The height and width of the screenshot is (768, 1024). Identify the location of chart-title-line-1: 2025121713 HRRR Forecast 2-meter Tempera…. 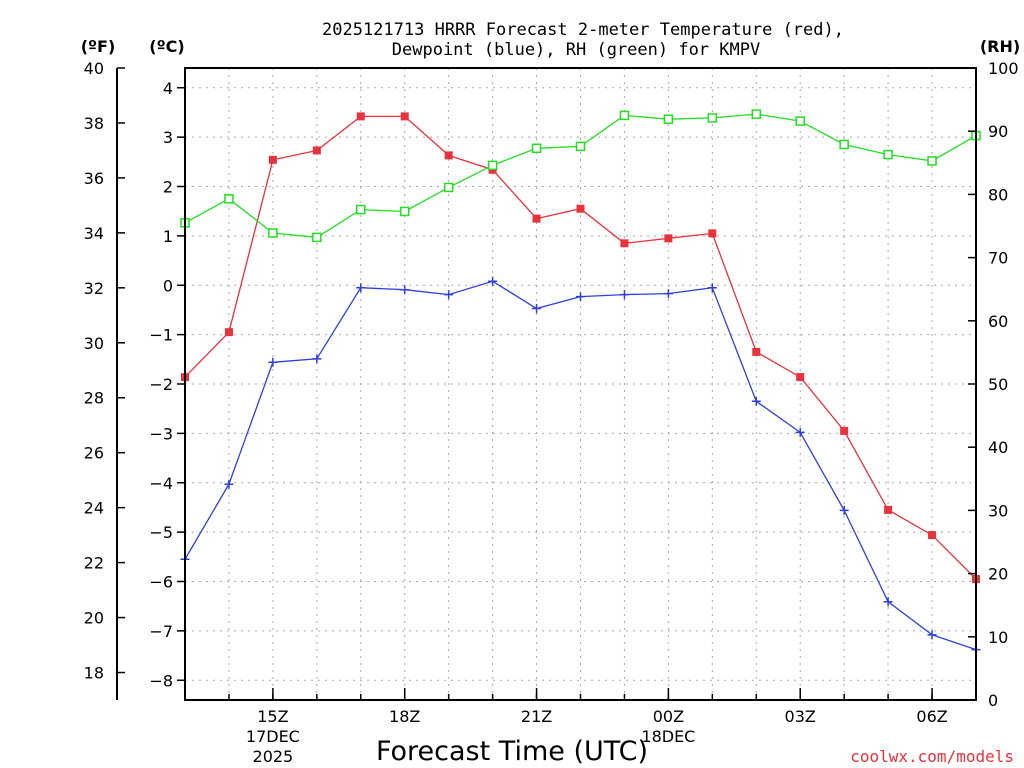
(583, 30).